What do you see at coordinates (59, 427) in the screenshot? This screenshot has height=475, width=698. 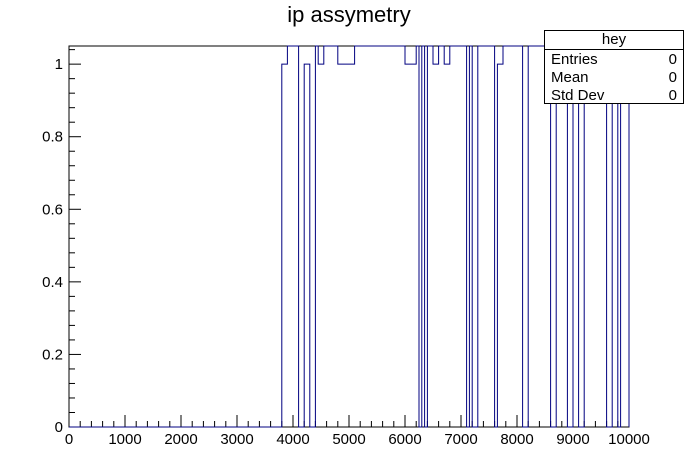 I see `y-tick-label: 0` at bounding box center [59, 427].